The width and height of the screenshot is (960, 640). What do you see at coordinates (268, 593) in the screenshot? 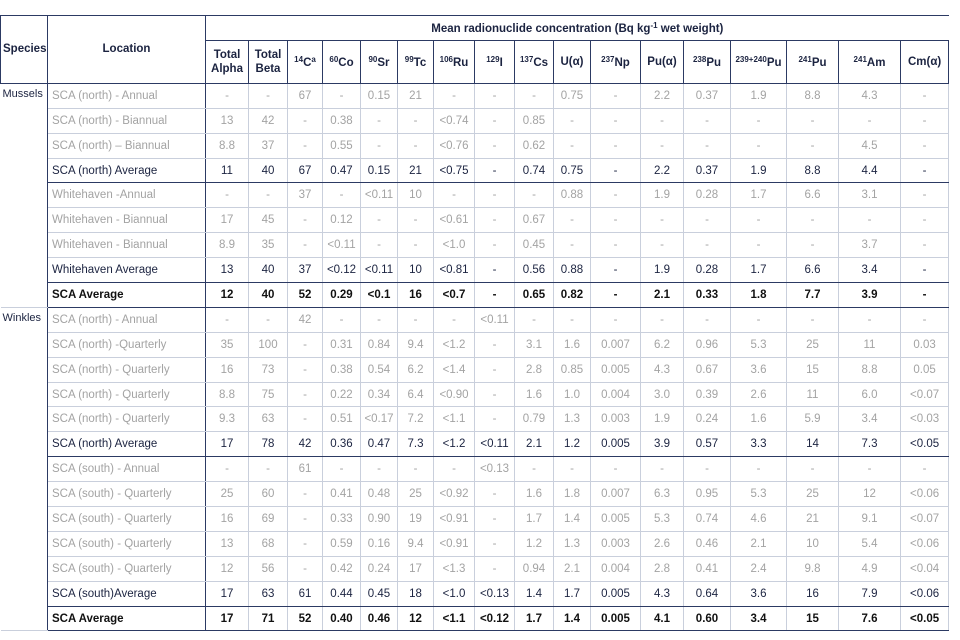
I see `value-cell: 63` at bounding box center [268, 593].